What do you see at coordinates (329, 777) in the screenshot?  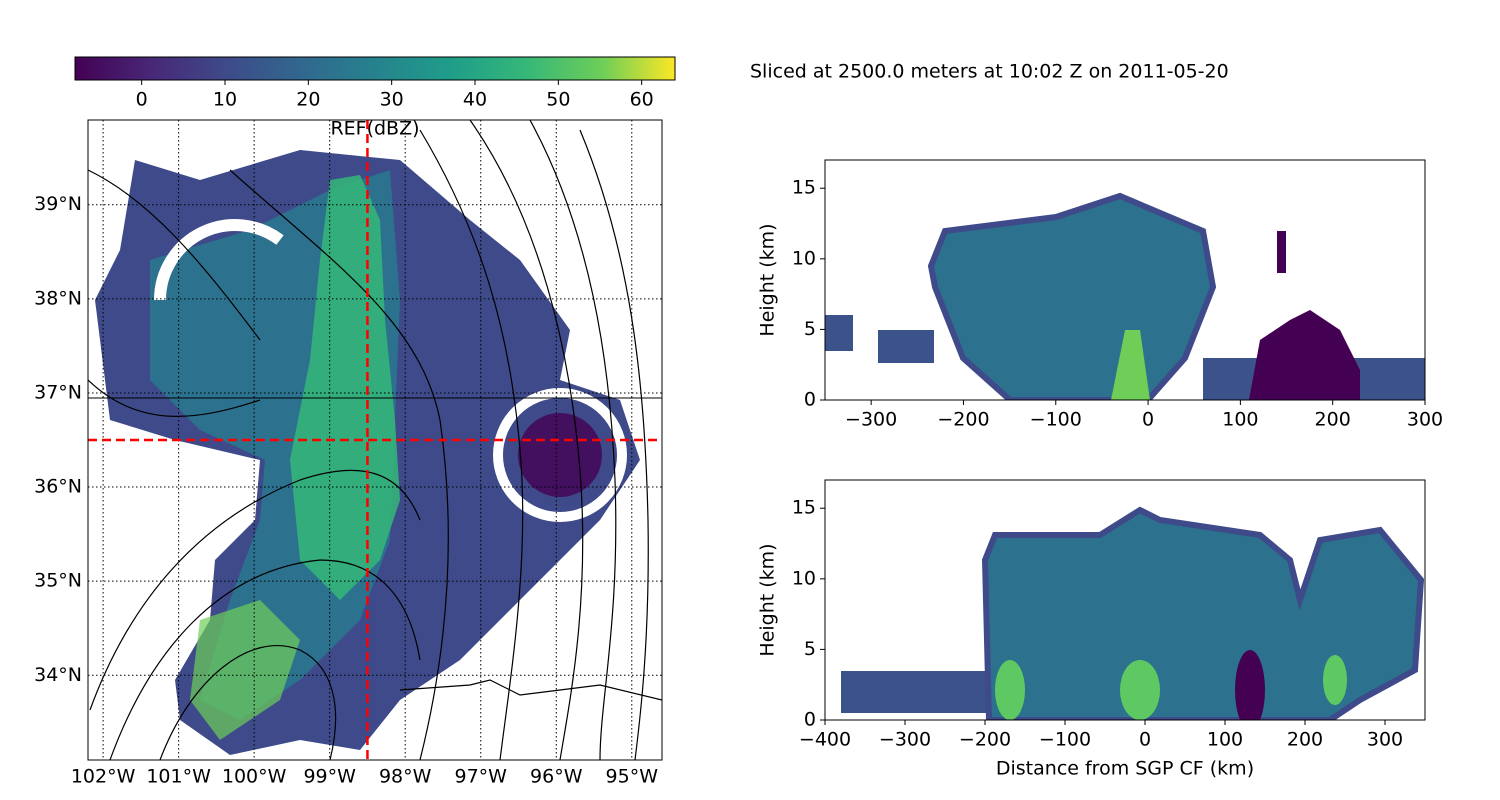 I see `x-tick-label: 99°W` at bounding box center [329, 777].